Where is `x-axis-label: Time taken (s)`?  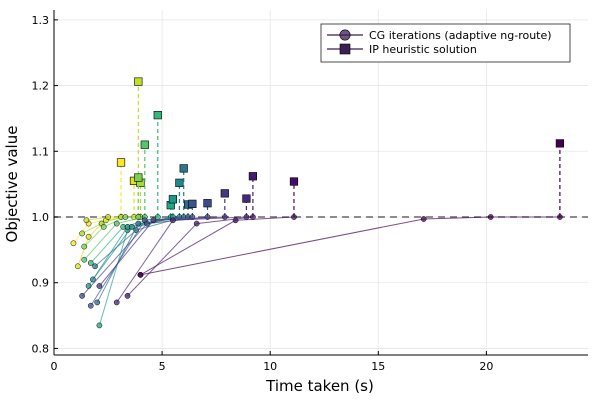 x-axis-label: Time taken (s) is located at coordinates (319, 386).